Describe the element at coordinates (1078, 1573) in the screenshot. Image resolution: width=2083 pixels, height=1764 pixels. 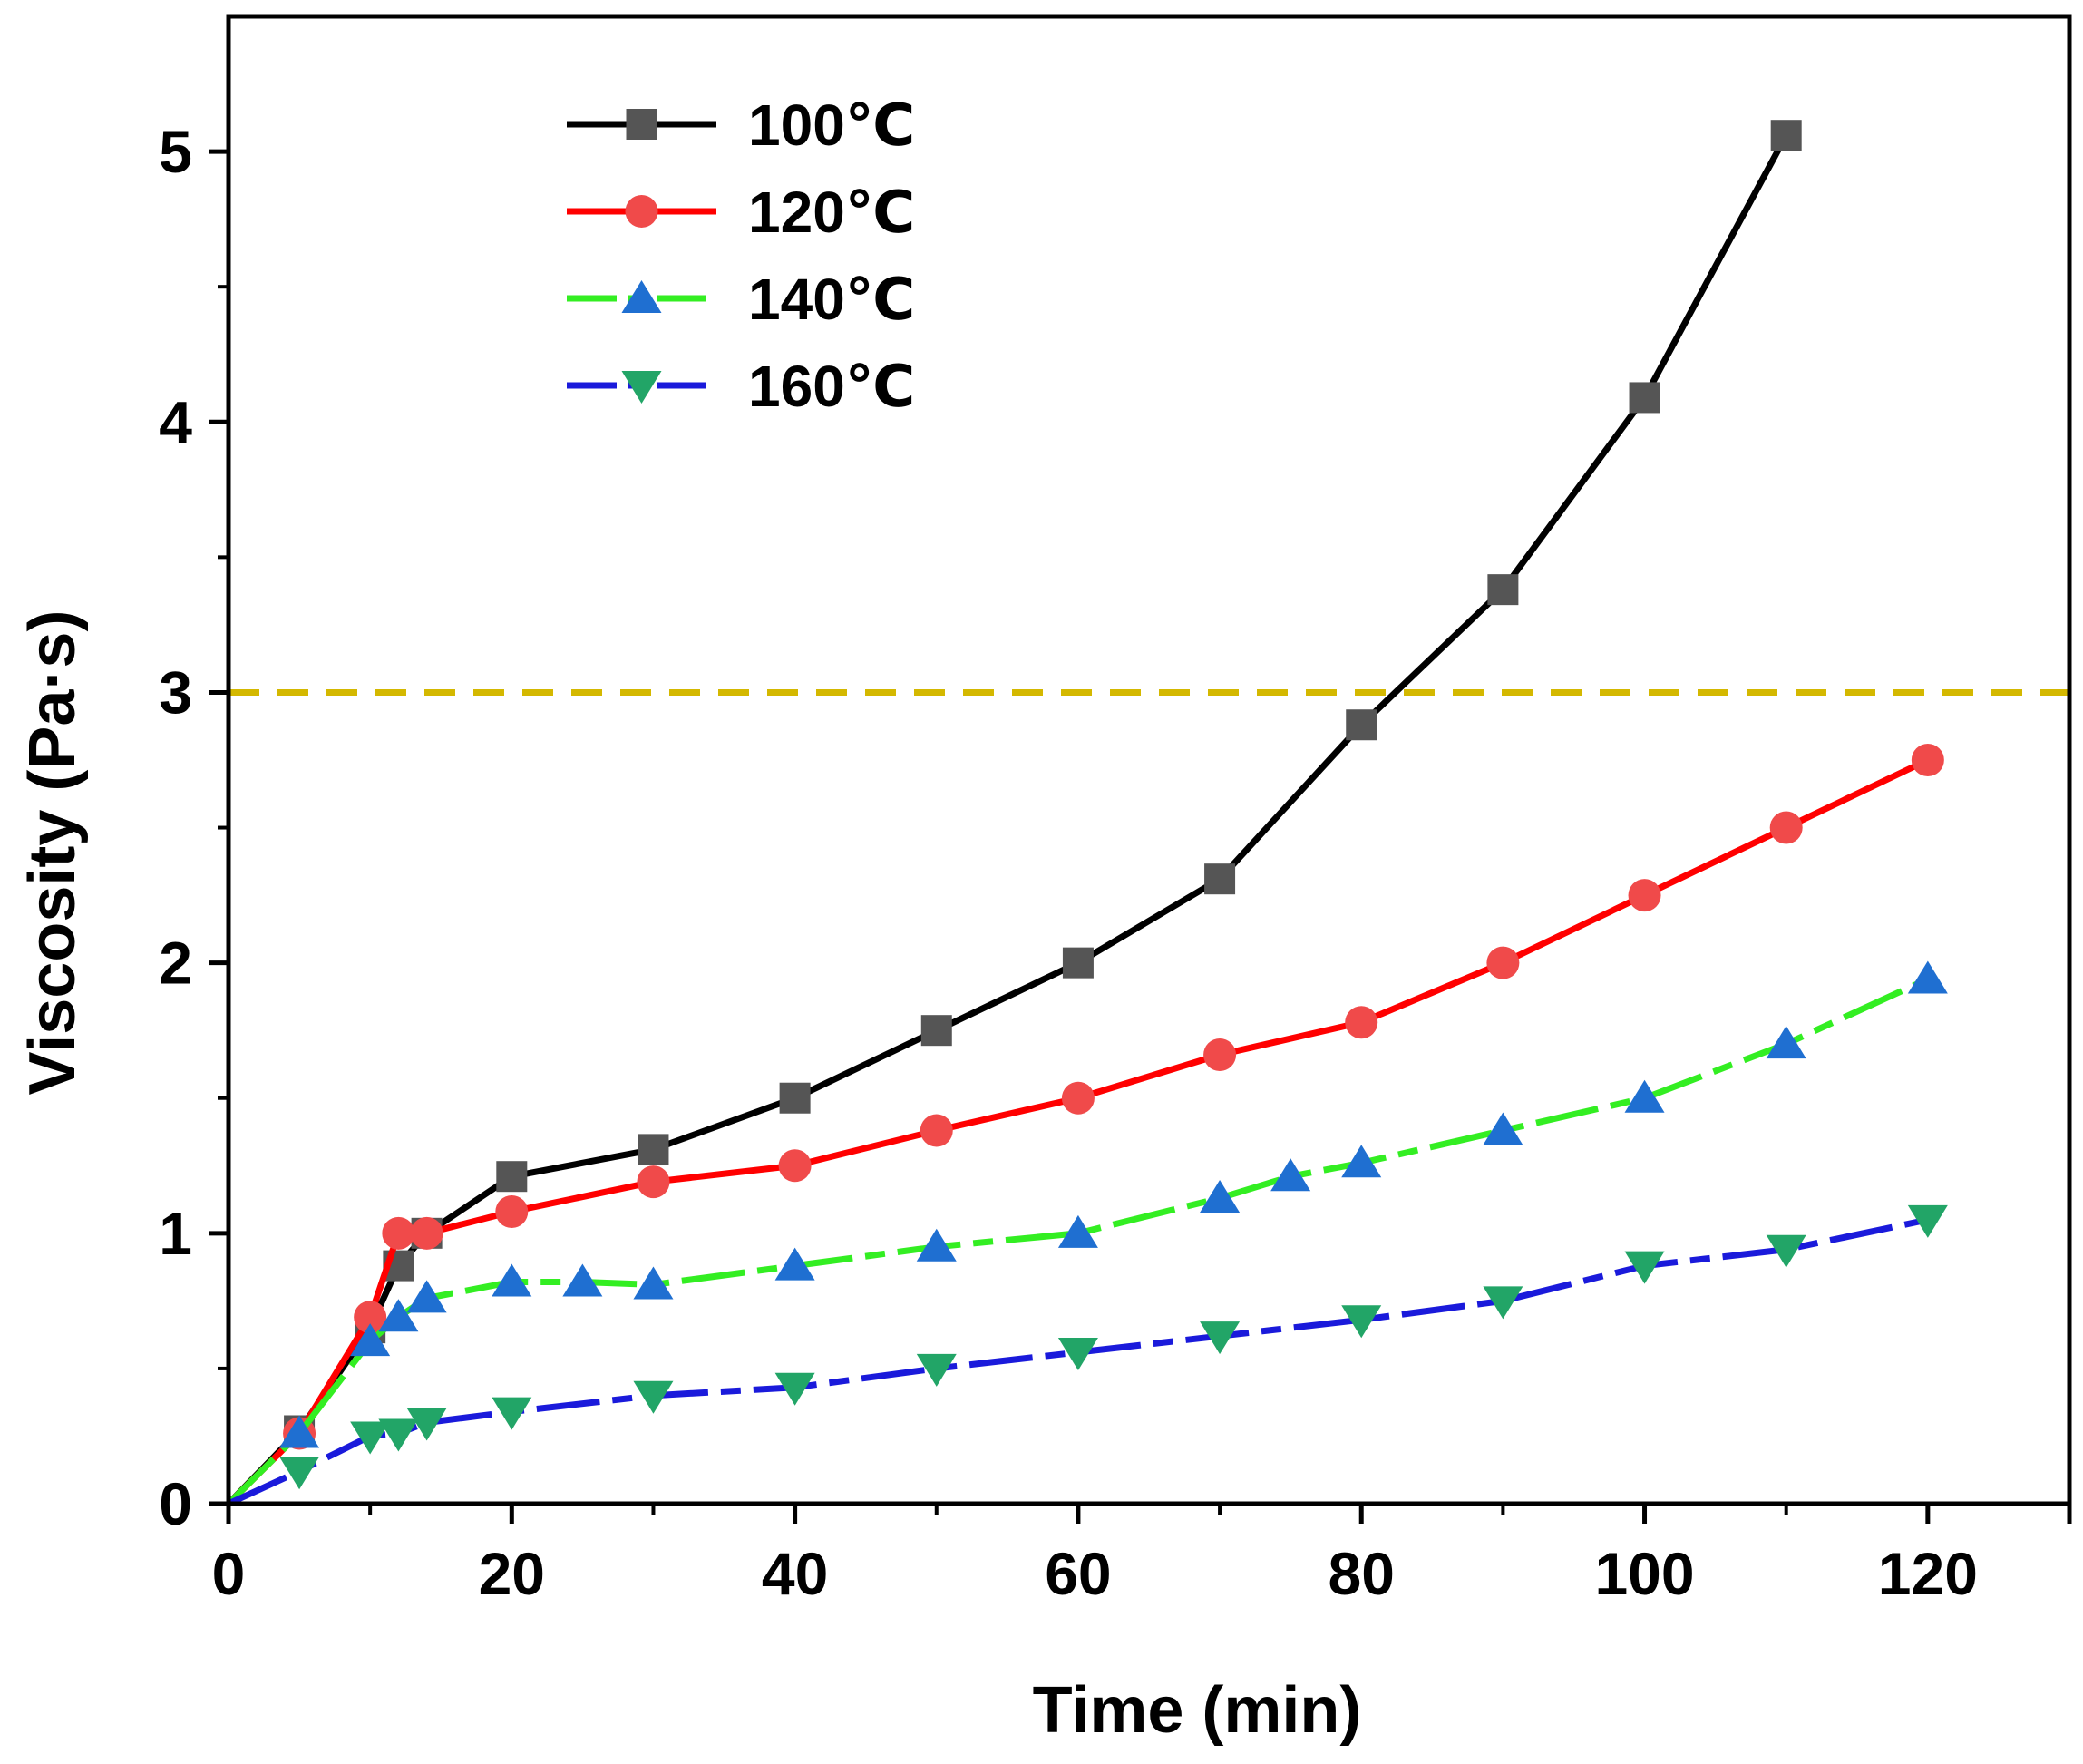
I see `x-tick-label: 60` at that location.